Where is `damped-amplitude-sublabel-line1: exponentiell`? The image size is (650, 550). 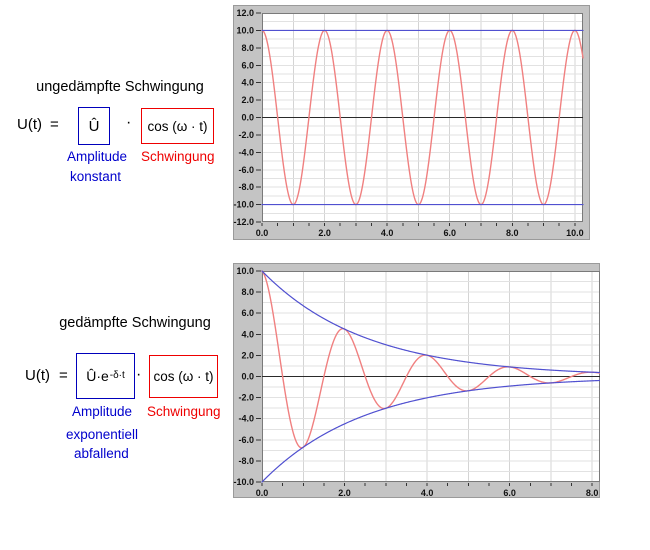 damped-amplitude-sublabel-line1: exponentiell is located at coordinates (102, 434).